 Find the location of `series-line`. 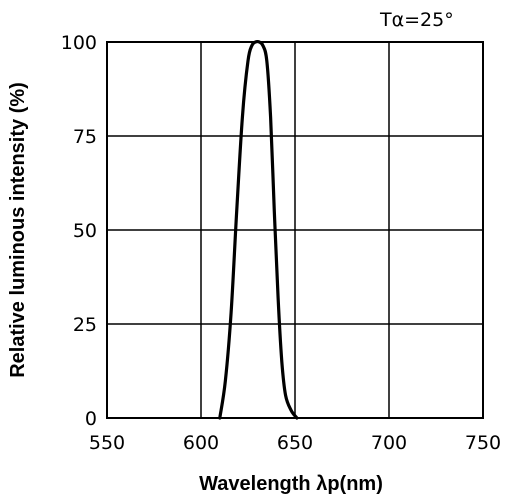

series-line is located at coordinates (258, 229).